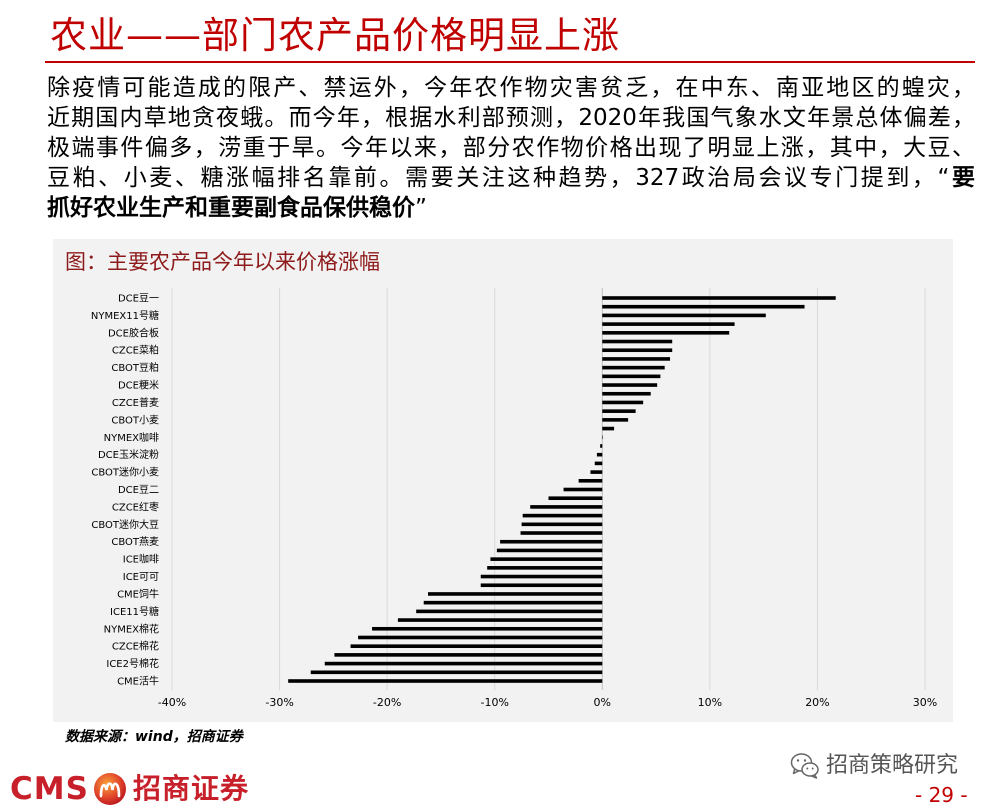  What do you see at coordinates (138, 385) in the screenshot?
I see `y-category-label: DCE粳米` at bounding box center [138, 385].